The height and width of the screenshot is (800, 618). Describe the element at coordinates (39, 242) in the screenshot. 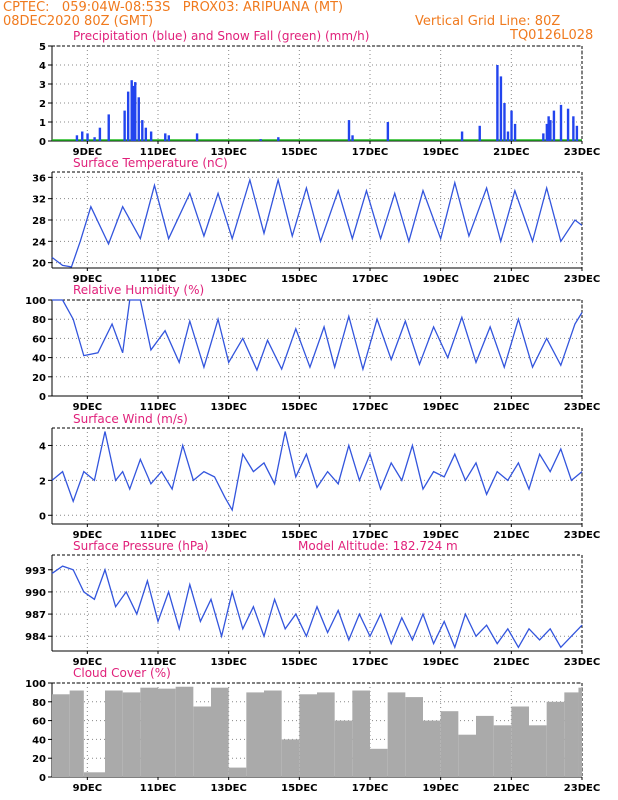

I see `y-tick-label: 24` at that location.